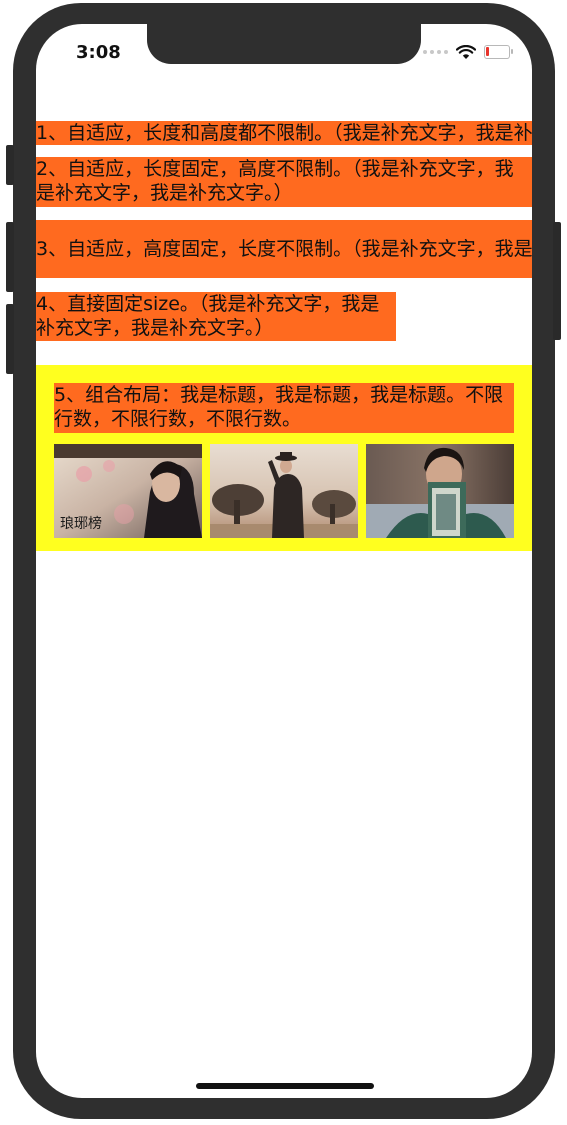  What do you see at coordinates (10, 165) in the screenshot?
I see `mute-switch` at bounding box center [10, 165].